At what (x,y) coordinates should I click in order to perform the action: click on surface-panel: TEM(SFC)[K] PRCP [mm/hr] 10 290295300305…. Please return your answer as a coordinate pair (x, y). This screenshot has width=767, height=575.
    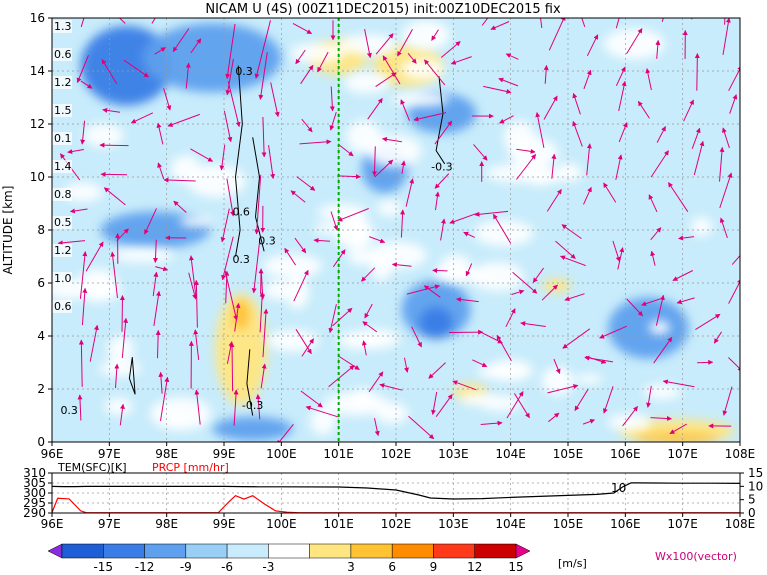
    Looking at the image, I should click on (393, 496).